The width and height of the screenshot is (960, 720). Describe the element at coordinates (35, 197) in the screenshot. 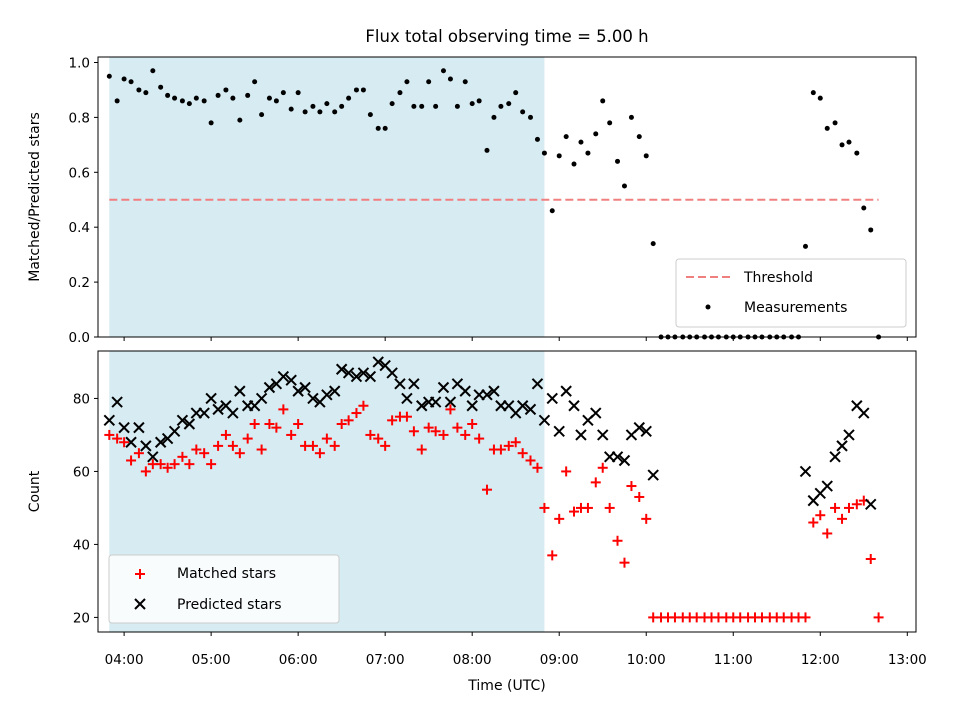

I see `top-y-axis-label: Matched/Predicted stars` at that location.